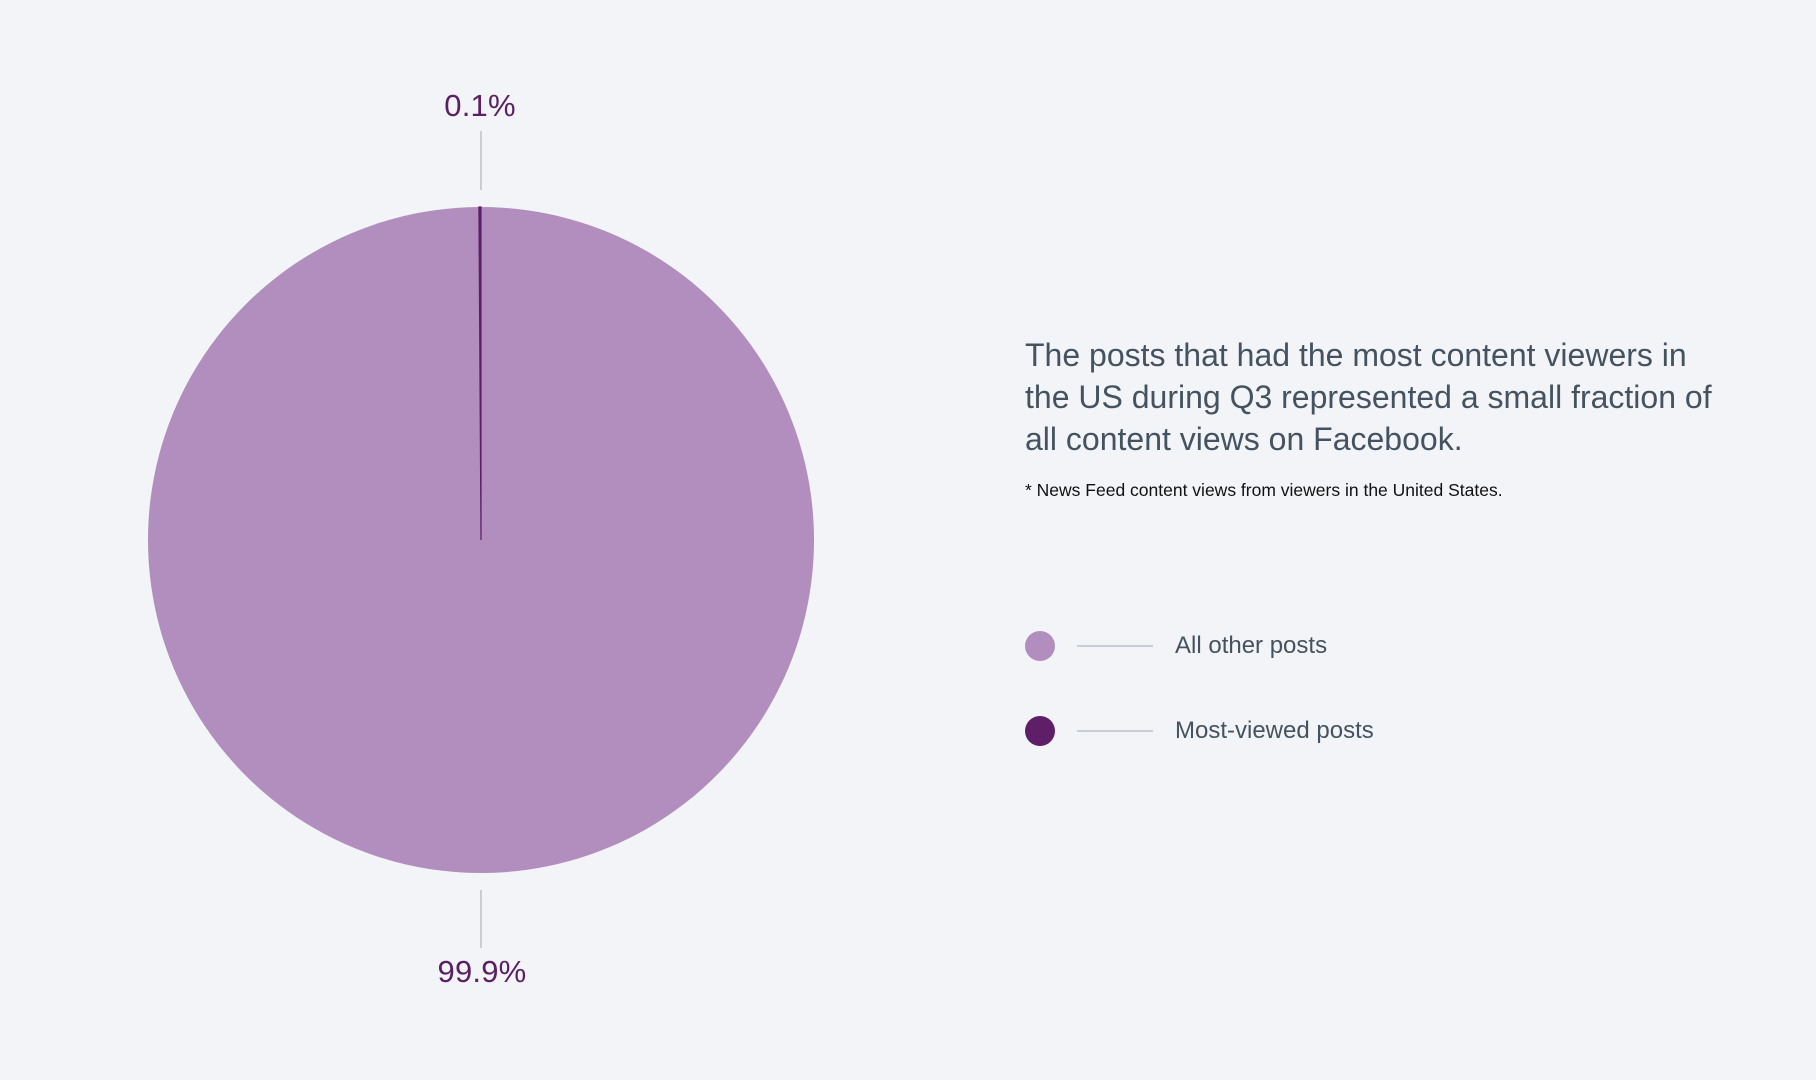  Describe the element at coordinates (480, 105) in the screenshot. I see `data-label-most-viewed: 0.1%` at that location.